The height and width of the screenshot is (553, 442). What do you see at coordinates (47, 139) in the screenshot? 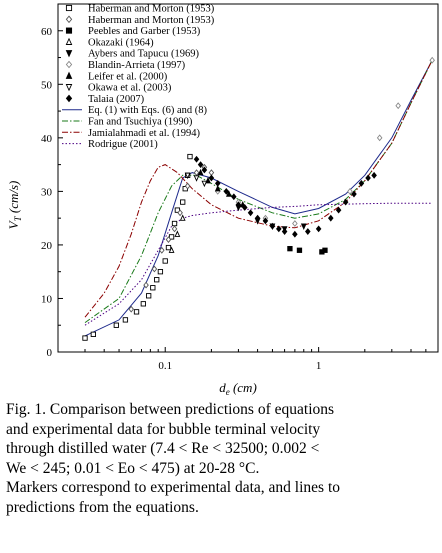
I see `y-tick-label: 40` at bounding box center [47, 139].